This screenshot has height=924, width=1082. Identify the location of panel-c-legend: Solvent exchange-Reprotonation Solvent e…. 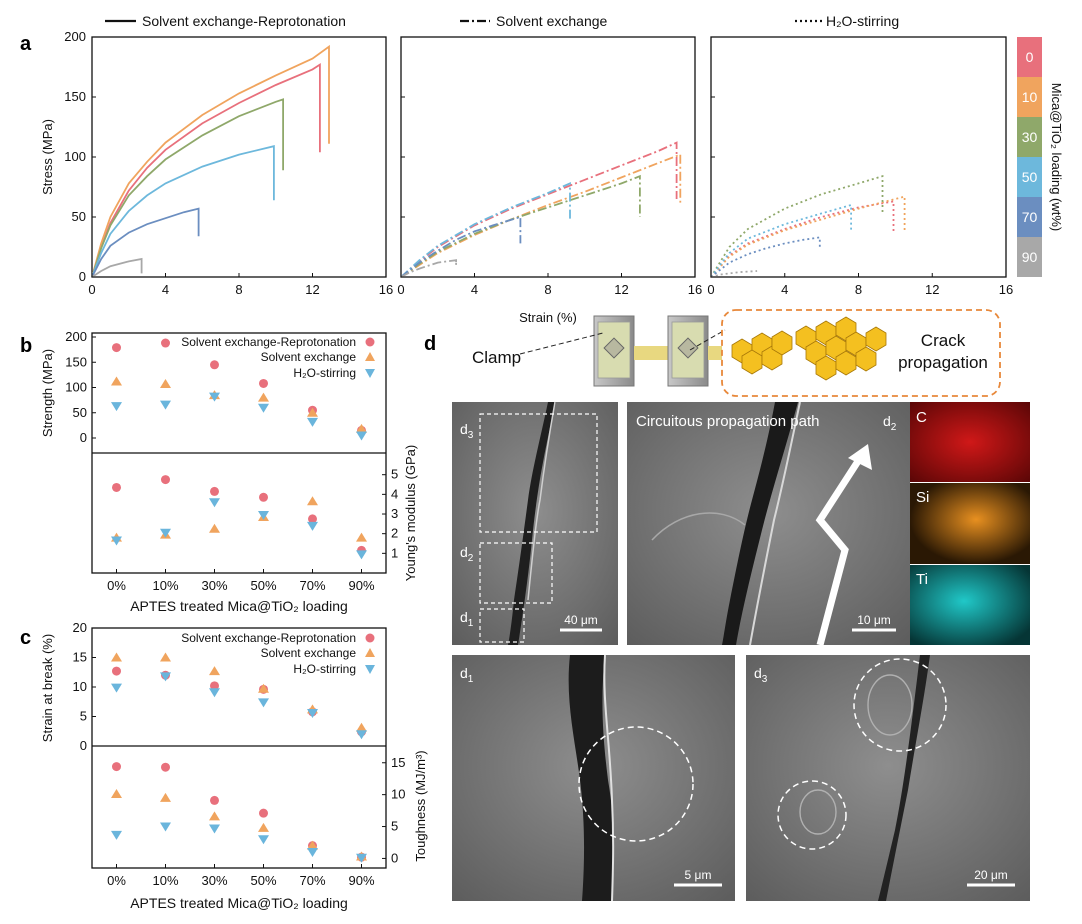
(278, 653).